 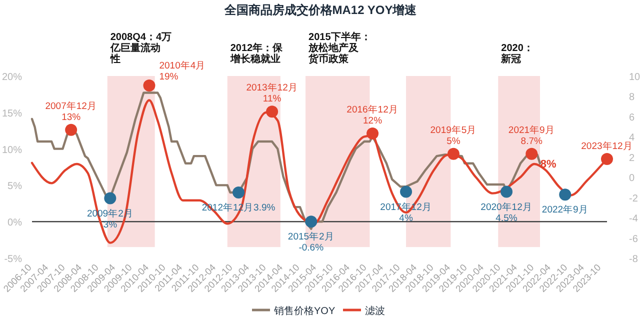 What do you see at coordinates (12, 150) in the screenshot?
I see `y-tick-label: 10%` at bounding box center [12, 150].